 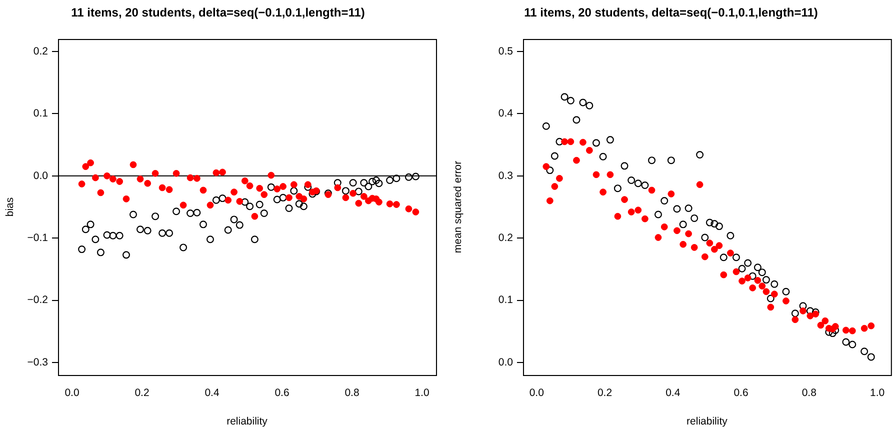 I want to click on y-tick-label: −0.2, so click(x=37, y=300).